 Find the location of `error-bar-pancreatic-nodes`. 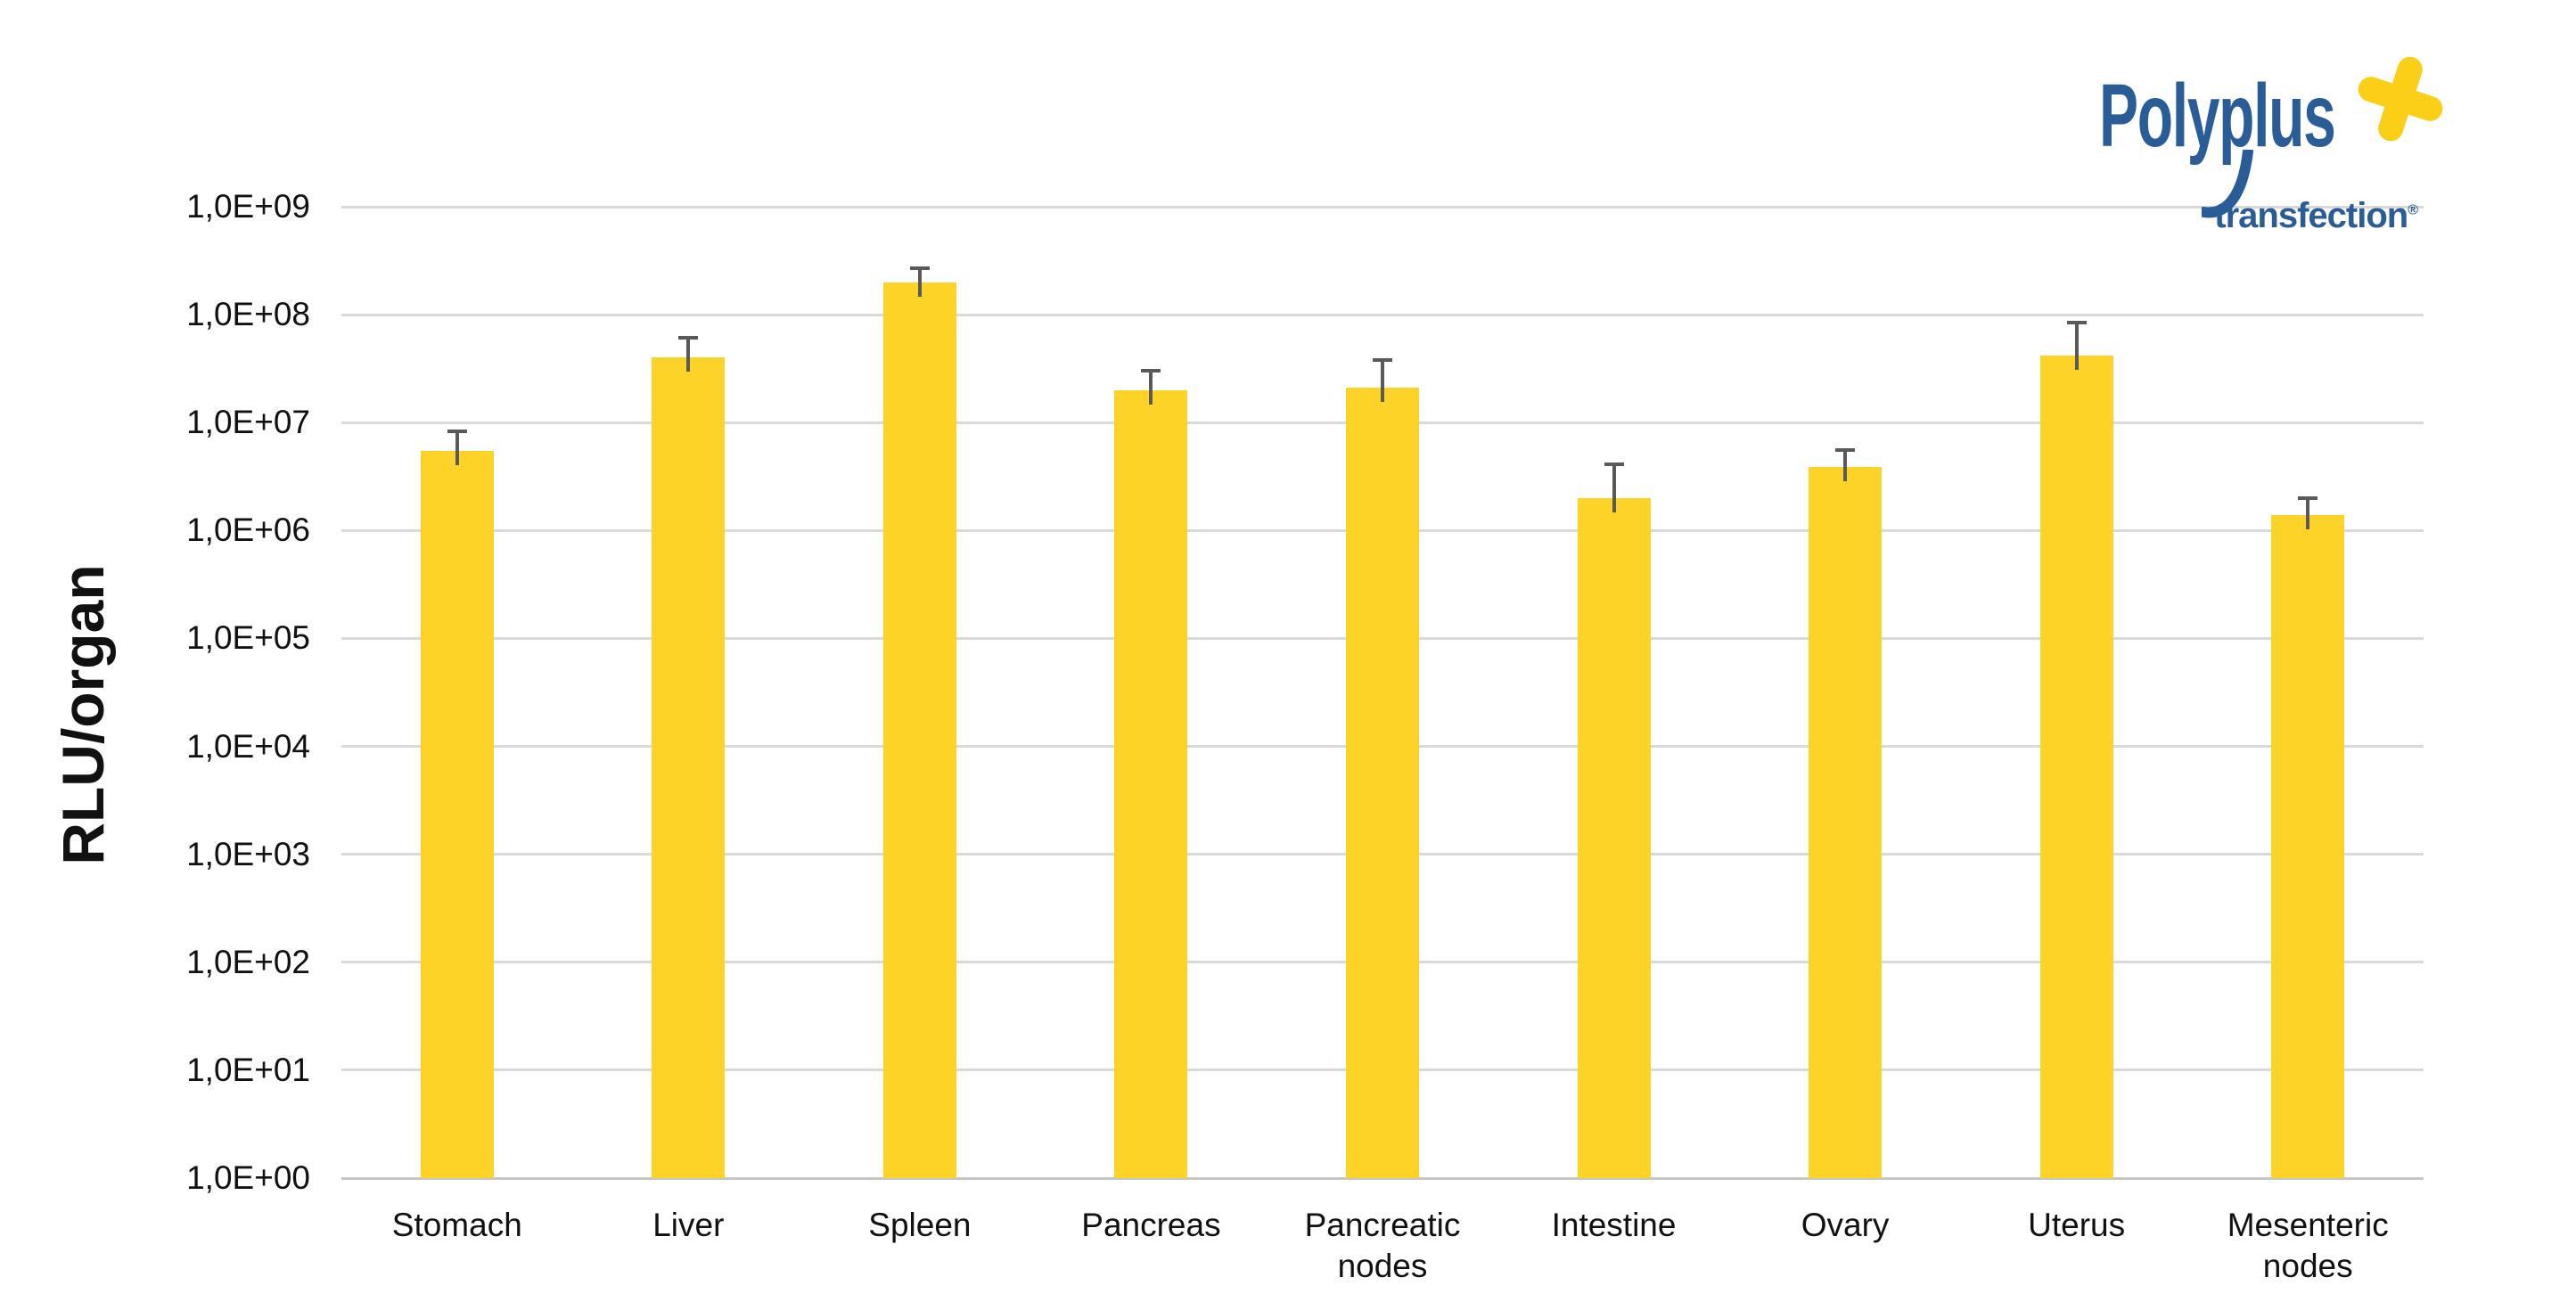

error-bar-pancreatic-nodes is located at coordinates (1382, 381).